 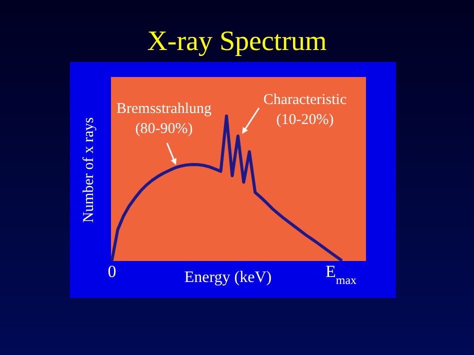 What do you see at coordinates (112, 271) in the screenshot?
I see `x-tick-label: 0` at bounding box center [112, 271].